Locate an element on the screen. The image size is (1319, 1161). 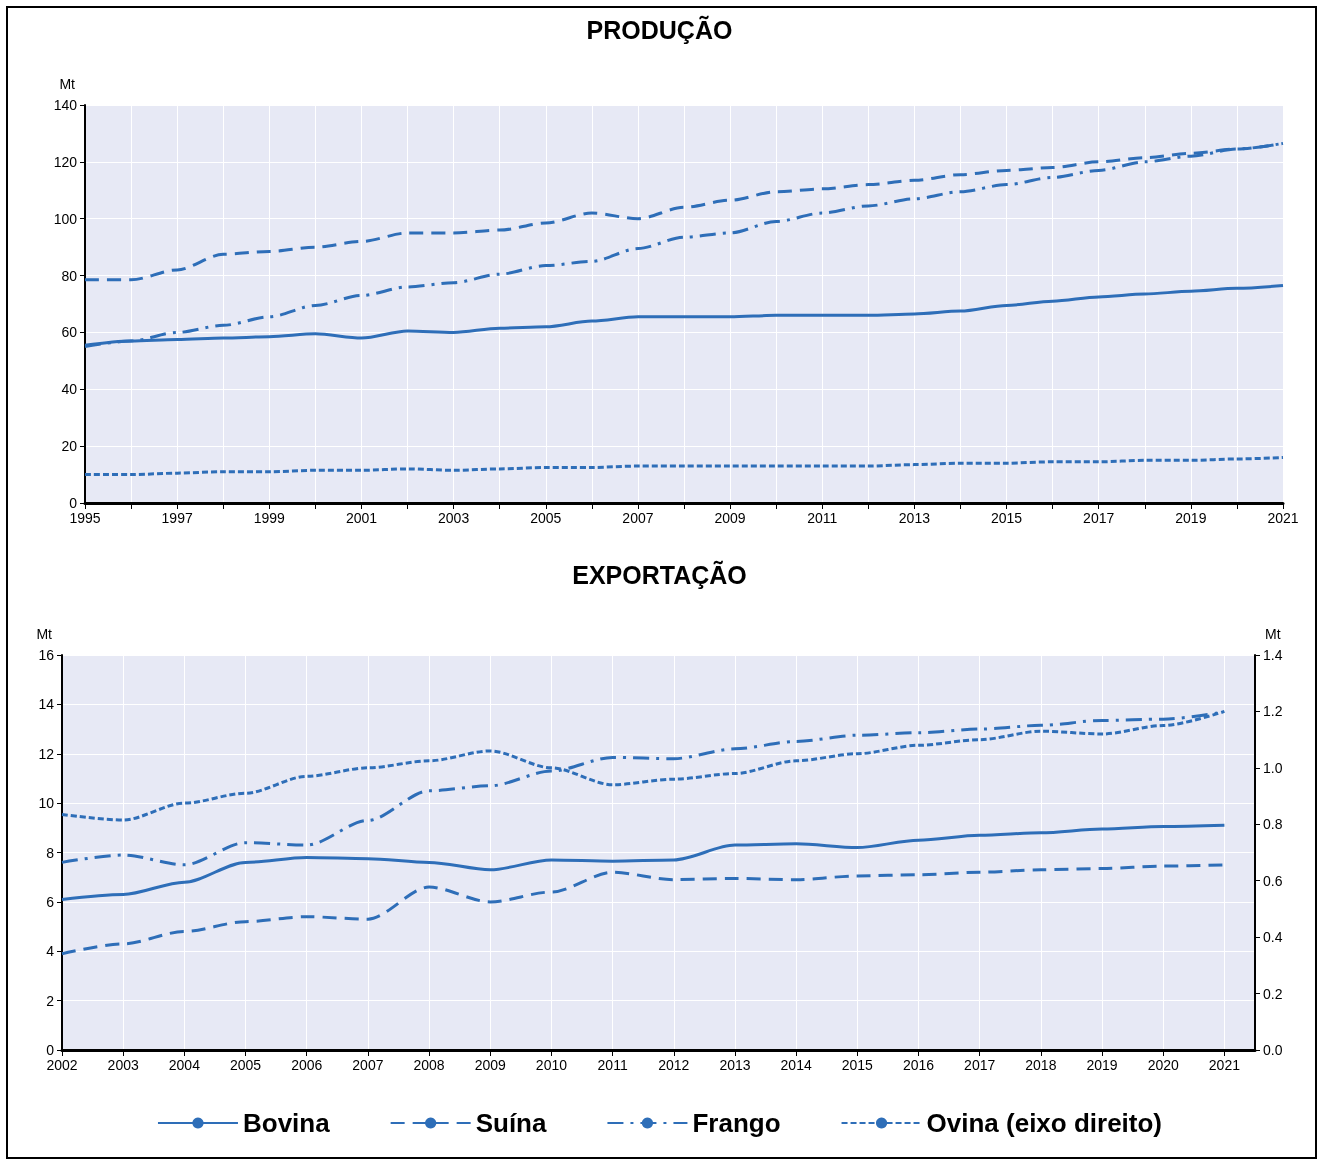
legend-label: Bovina is located at coordinates (286, 1123).